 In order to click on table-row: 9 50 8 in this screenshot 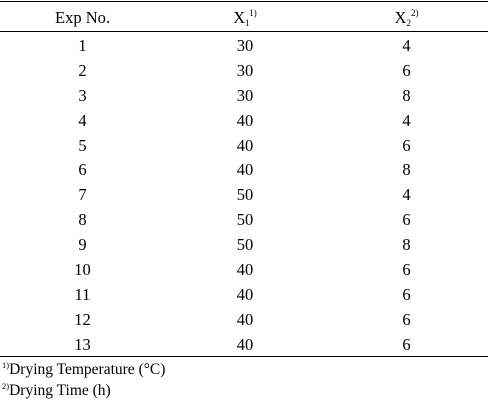, I will do `click(244, 245)`.